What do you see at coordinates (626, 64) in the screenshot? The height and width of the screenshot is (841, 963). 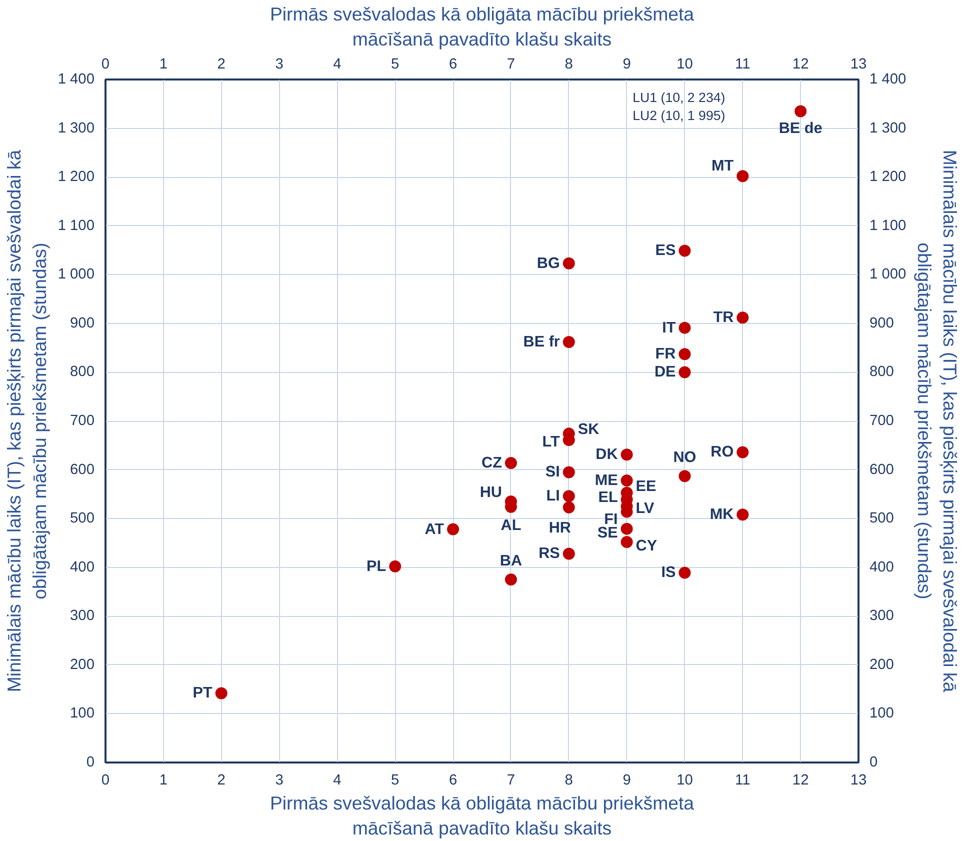 I see `x-tick-label: 9` at bounding box center [626, 64].